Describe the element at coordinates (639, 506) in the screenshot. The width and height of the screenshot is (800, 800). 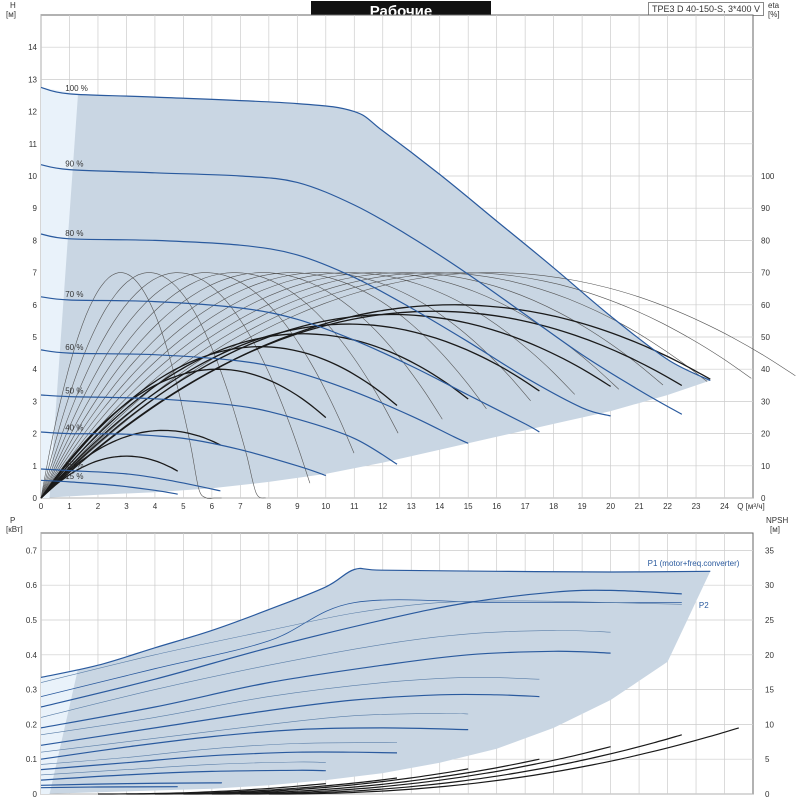
I see `flow-x-tick: 21` at that location.